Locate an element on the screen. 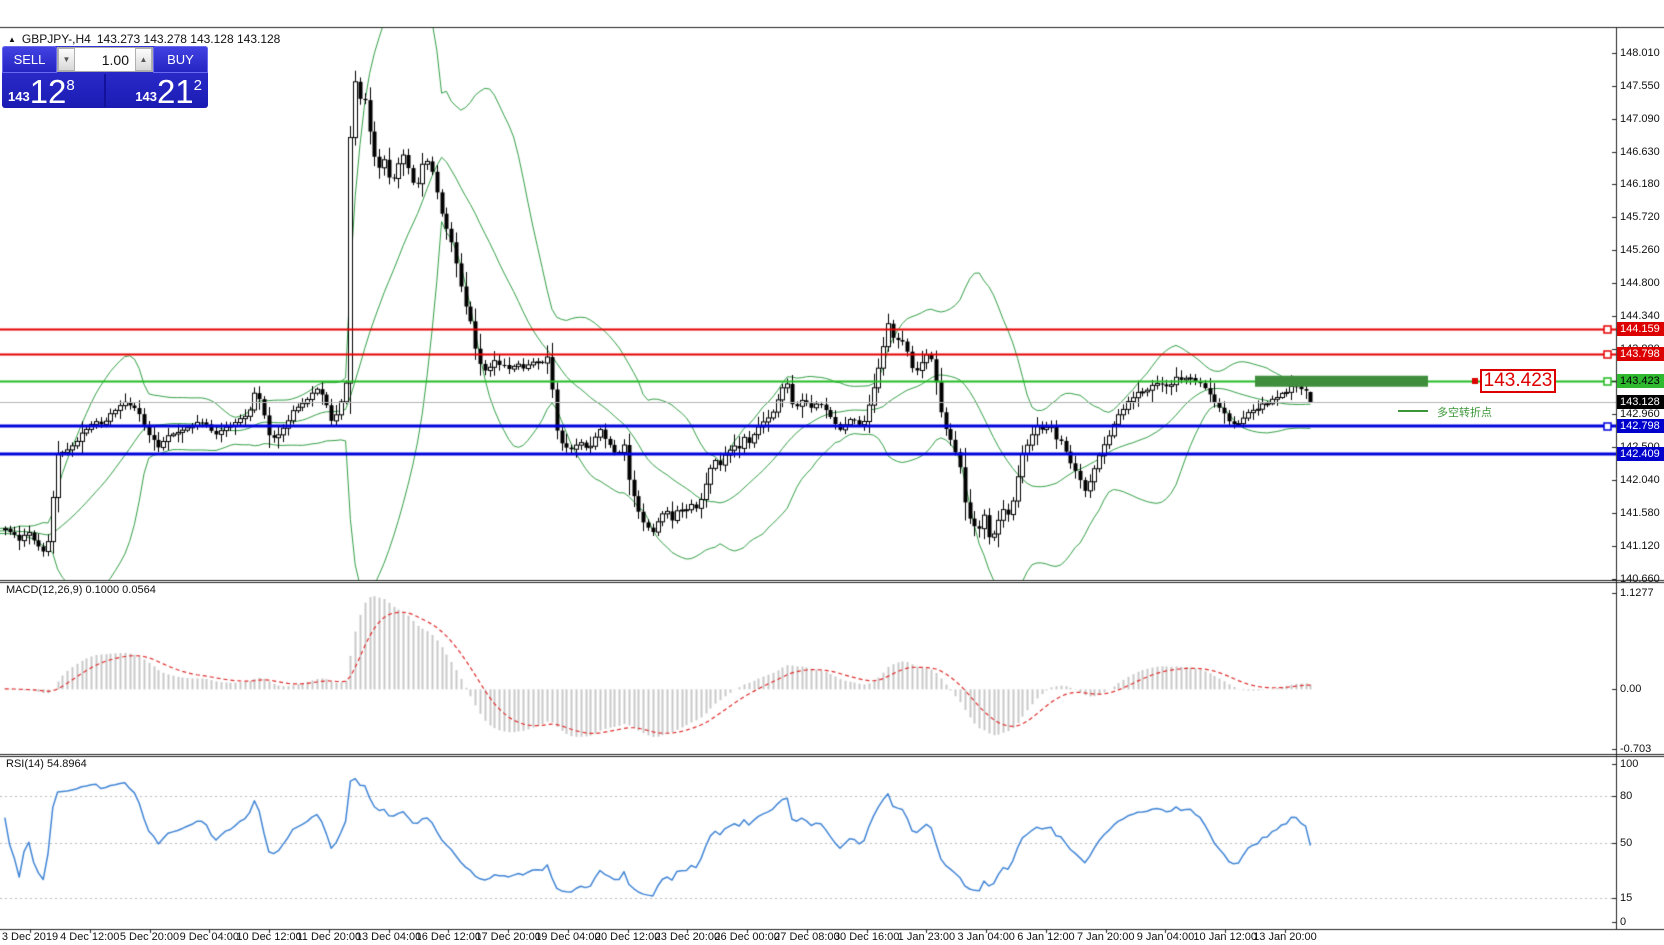  time-tick-label: 16 Dec 12:00 is located at coordinates (448, 937).